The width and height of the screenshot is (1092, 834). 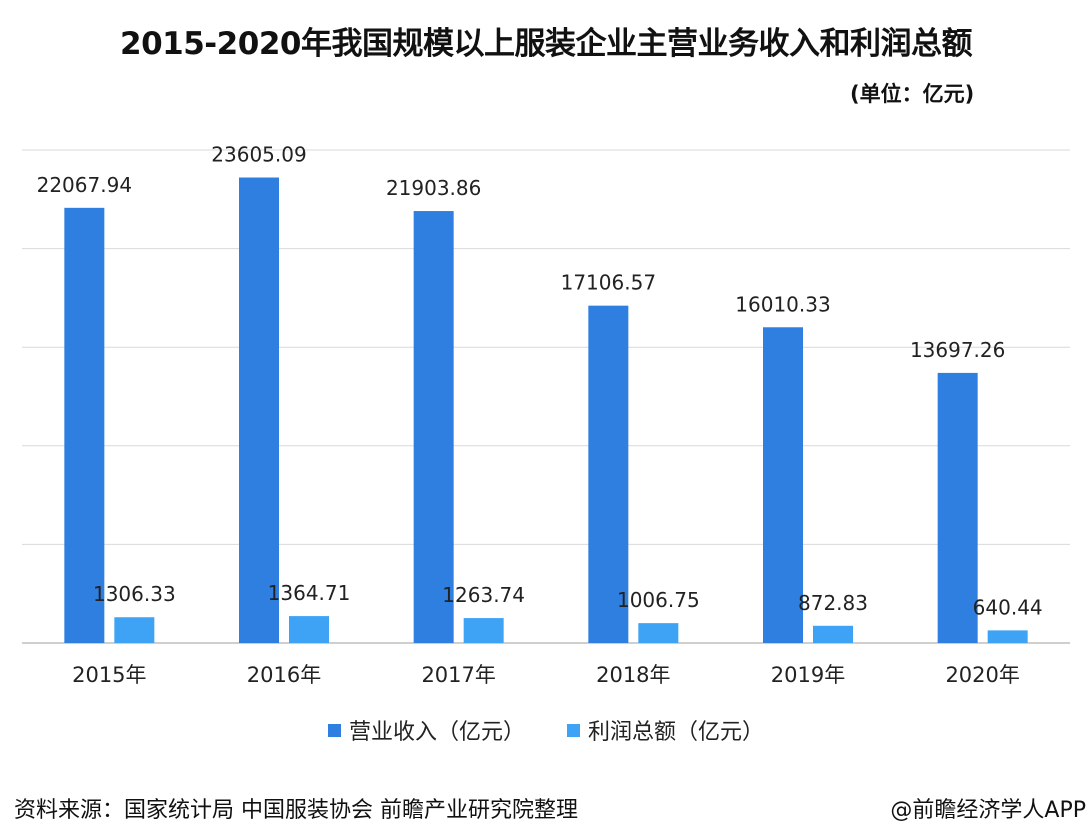 What do you see at coordinates (546, 44) in the screenshot?
I see `chart-title: 2015-2020年我国规模以上服装企业主营业务收入和利润总额` at bounding box center [546, 44].